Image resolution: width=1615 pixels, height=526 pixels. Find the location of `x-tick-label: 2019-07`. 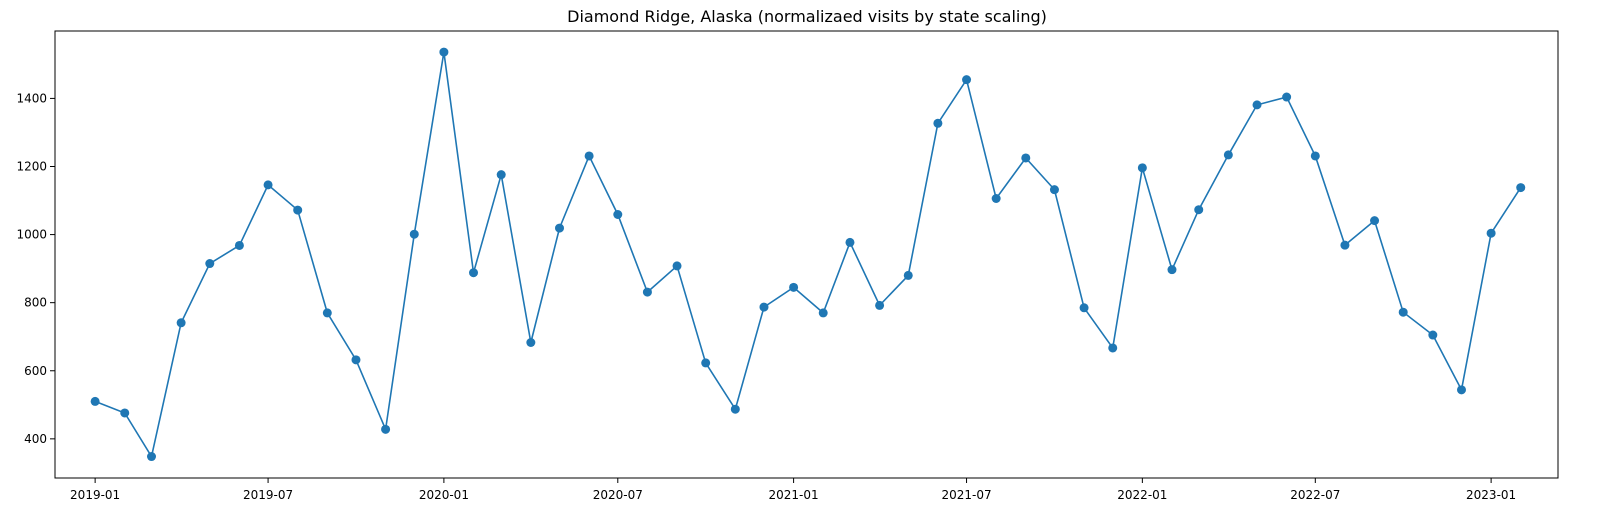

x-tick-label: 2019-07 is located at coordinates (268, 495).